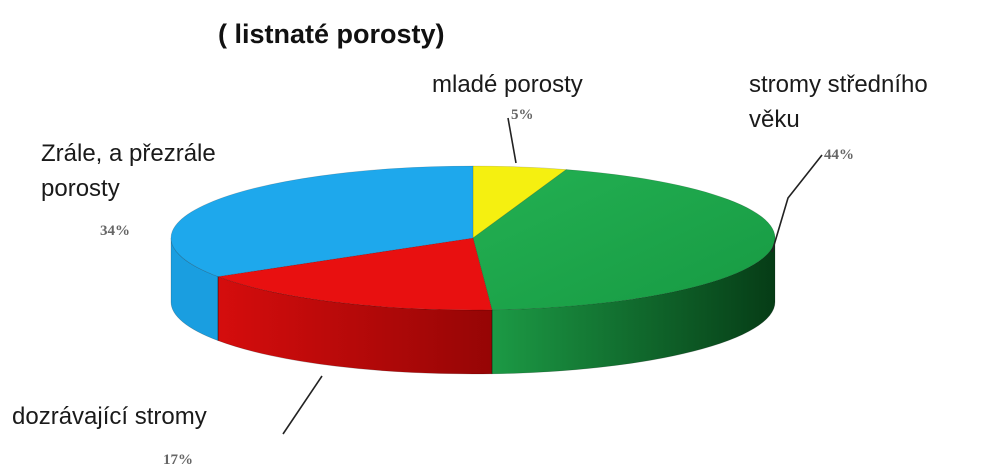 This screenshot has width=992, height=465. I want to click on pie-slice-zrale-prezrale-porosty, so click(322, 221).